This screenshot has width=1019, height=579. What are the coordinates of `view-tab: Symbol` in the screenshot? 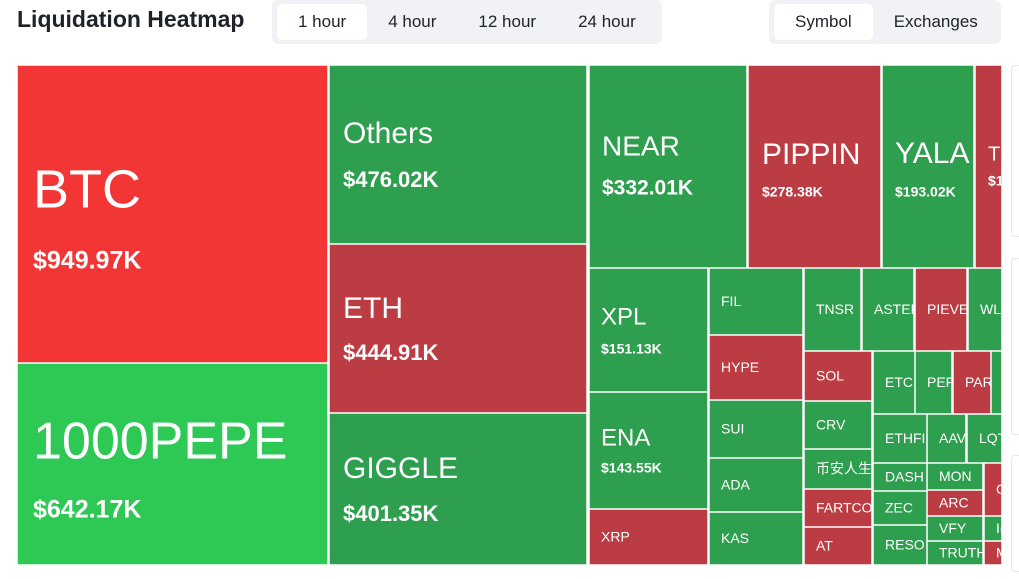 It's located at (823, 22).